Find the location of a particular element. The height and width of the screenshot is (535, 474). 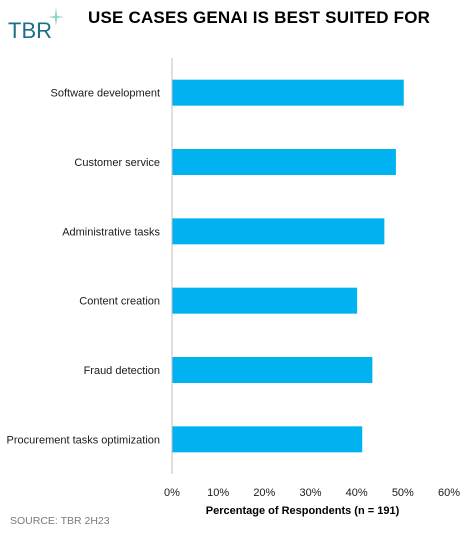

category-label: Fraud detection is located at coordinates (122, 371).